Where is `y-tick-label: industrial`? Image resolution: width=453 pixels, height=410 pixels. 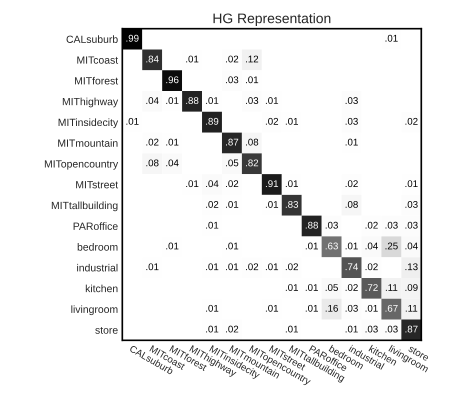 y-tick-label: industrial is located at coordinates (97, 268).